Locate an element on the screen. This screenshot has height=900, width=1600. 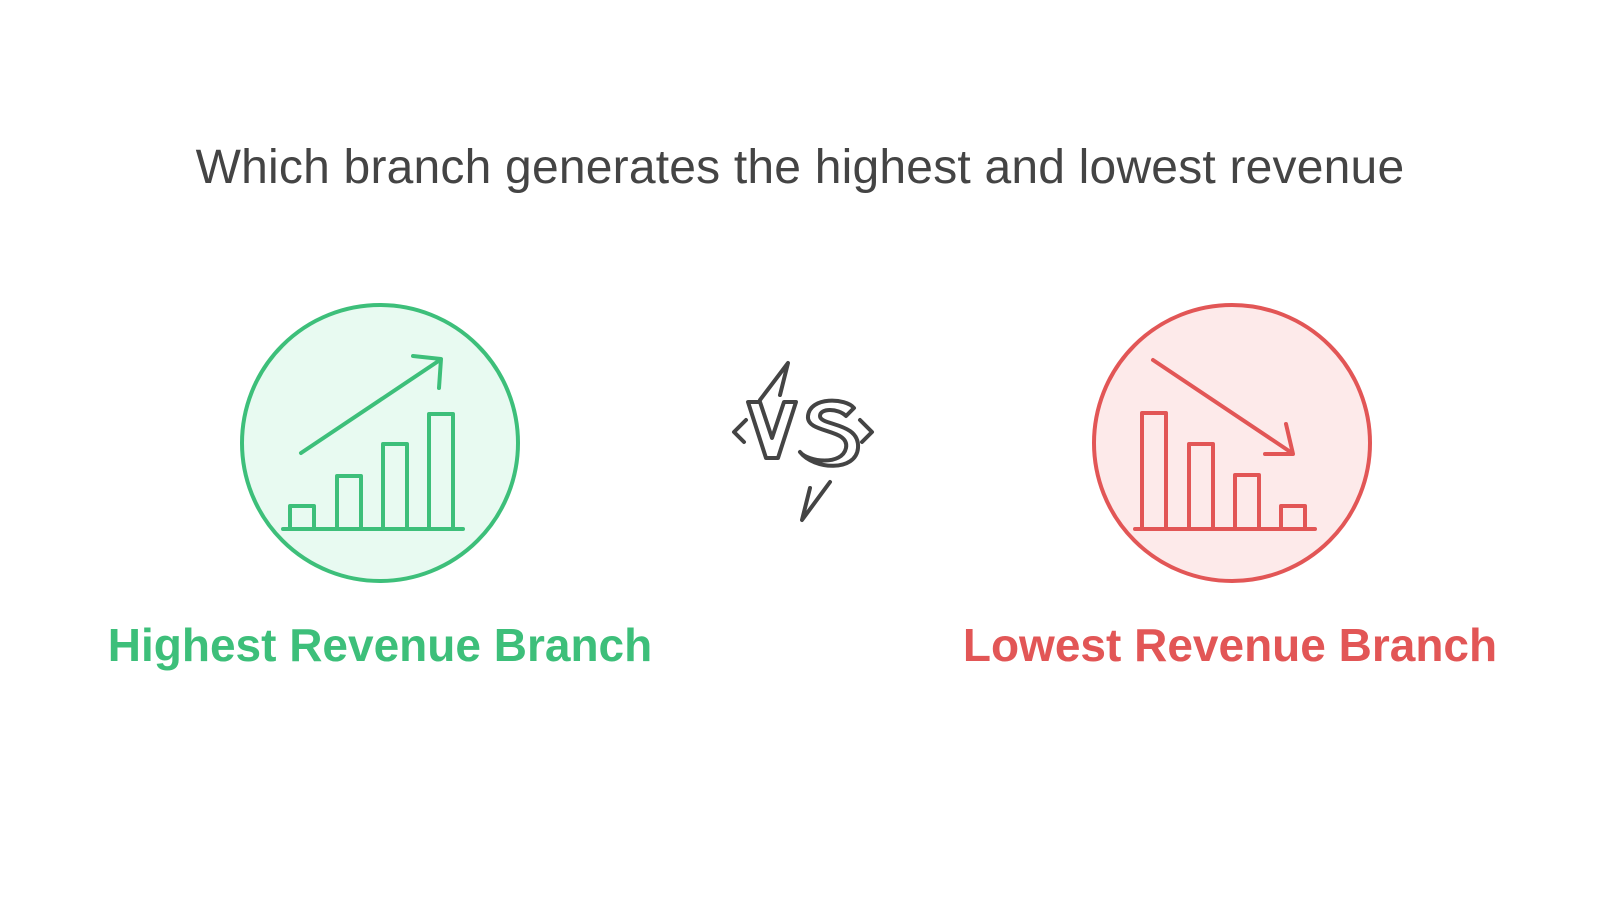
bar-chart-down-icon-graphic is located at coordinates (1232, 443).